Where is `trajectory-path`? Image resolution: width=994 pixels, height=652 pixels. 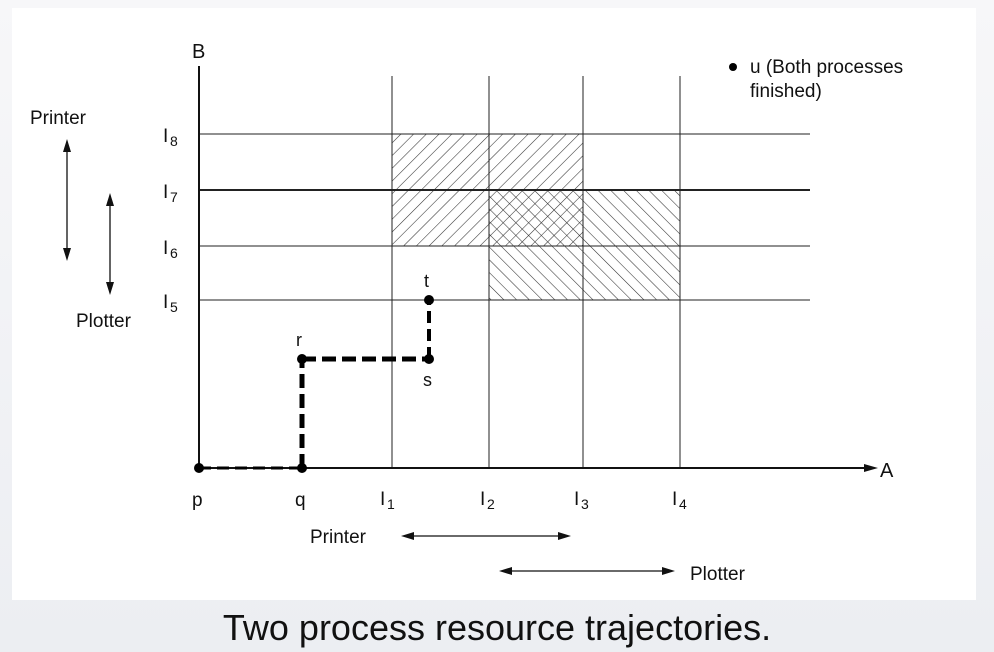
trajectory-path is located at coordinates (315, 385).